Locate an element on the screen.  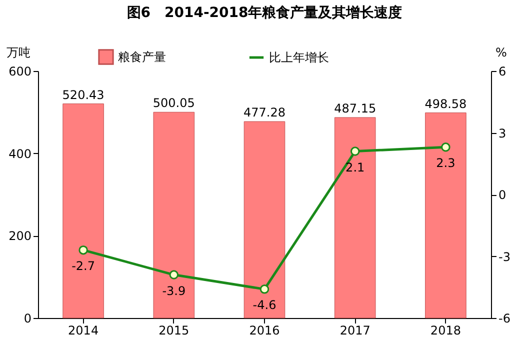
y2-tick-label: -3 is located at coordinates (504, 257).